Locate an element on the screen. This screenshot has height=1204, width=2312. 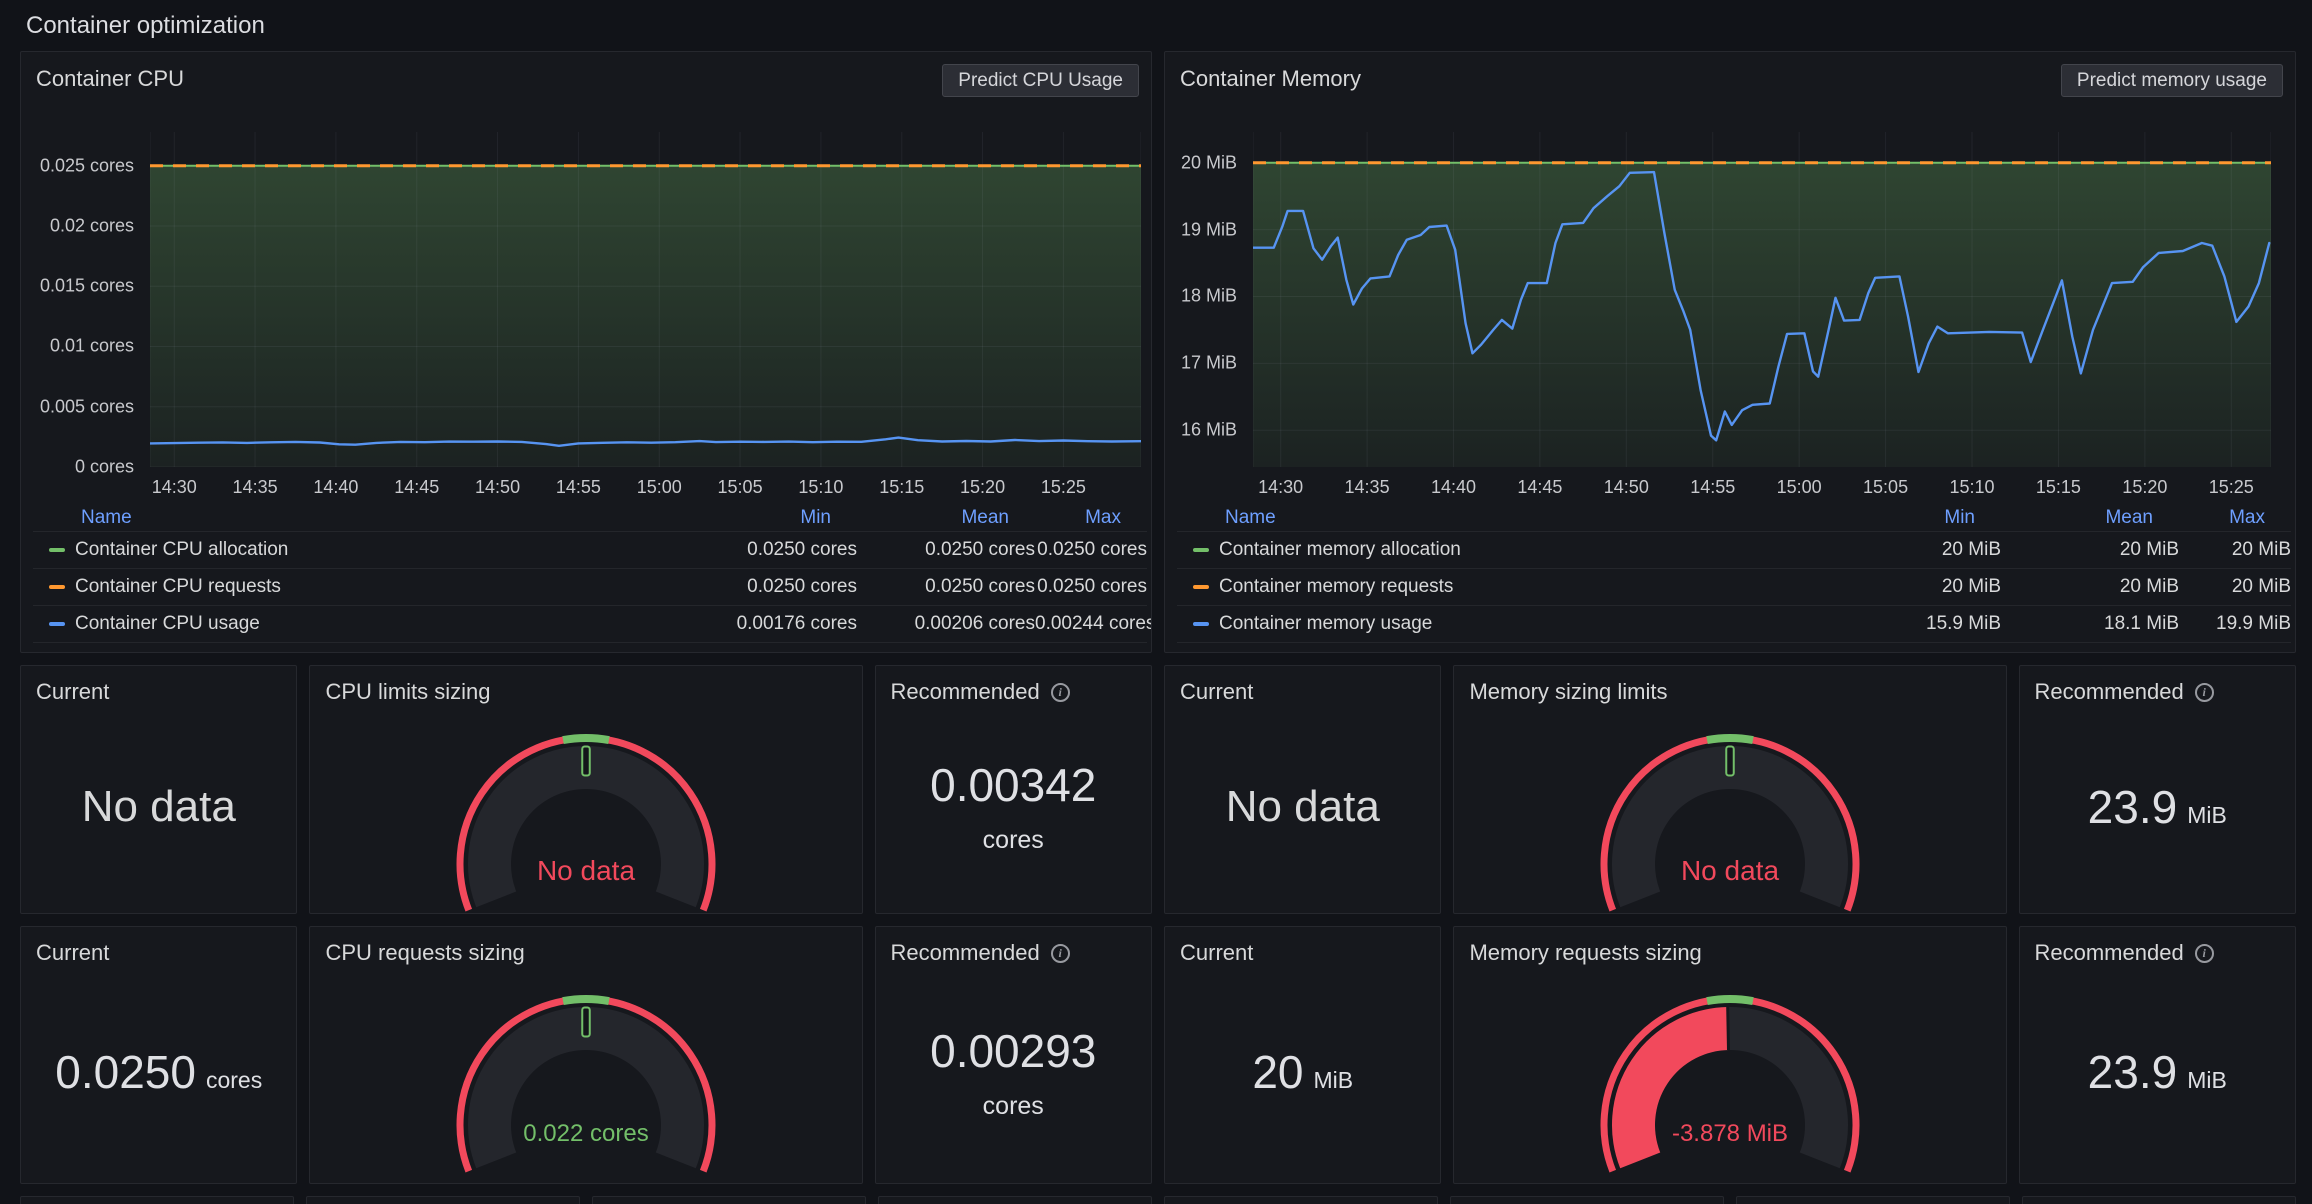
stat-value-number: 23.9 is located at coordinates (2132, 1072).